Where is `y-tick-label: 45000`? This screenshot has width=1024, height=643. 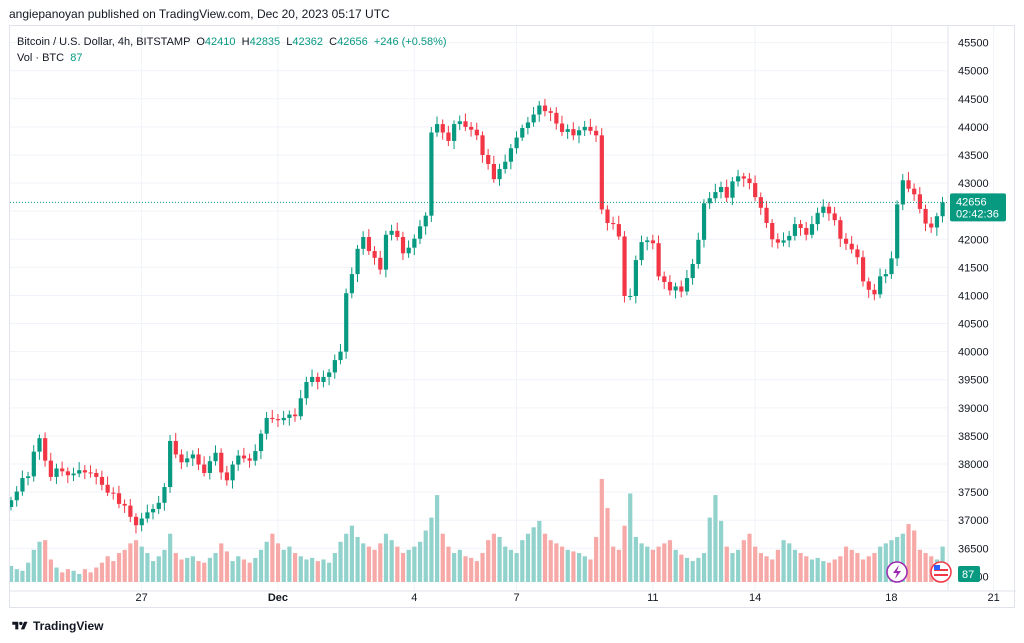
y-tick-label: 45000 is located at coordinates (973, 72).